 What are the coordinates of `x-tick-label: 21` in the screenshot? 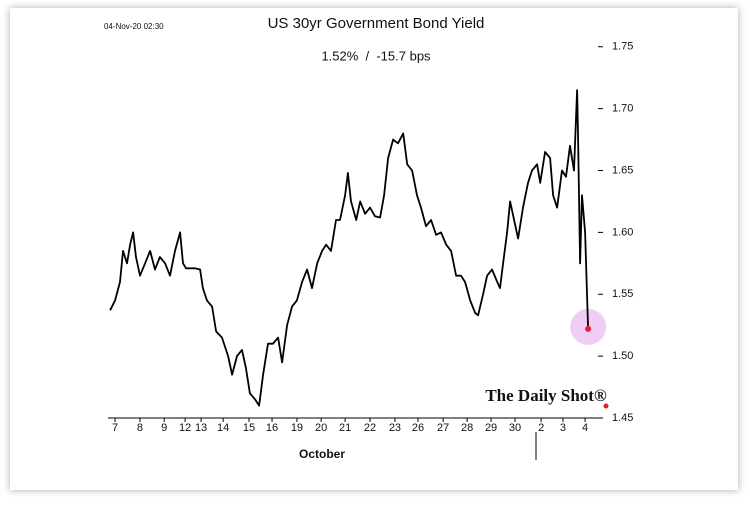 It's located at (345, 428).